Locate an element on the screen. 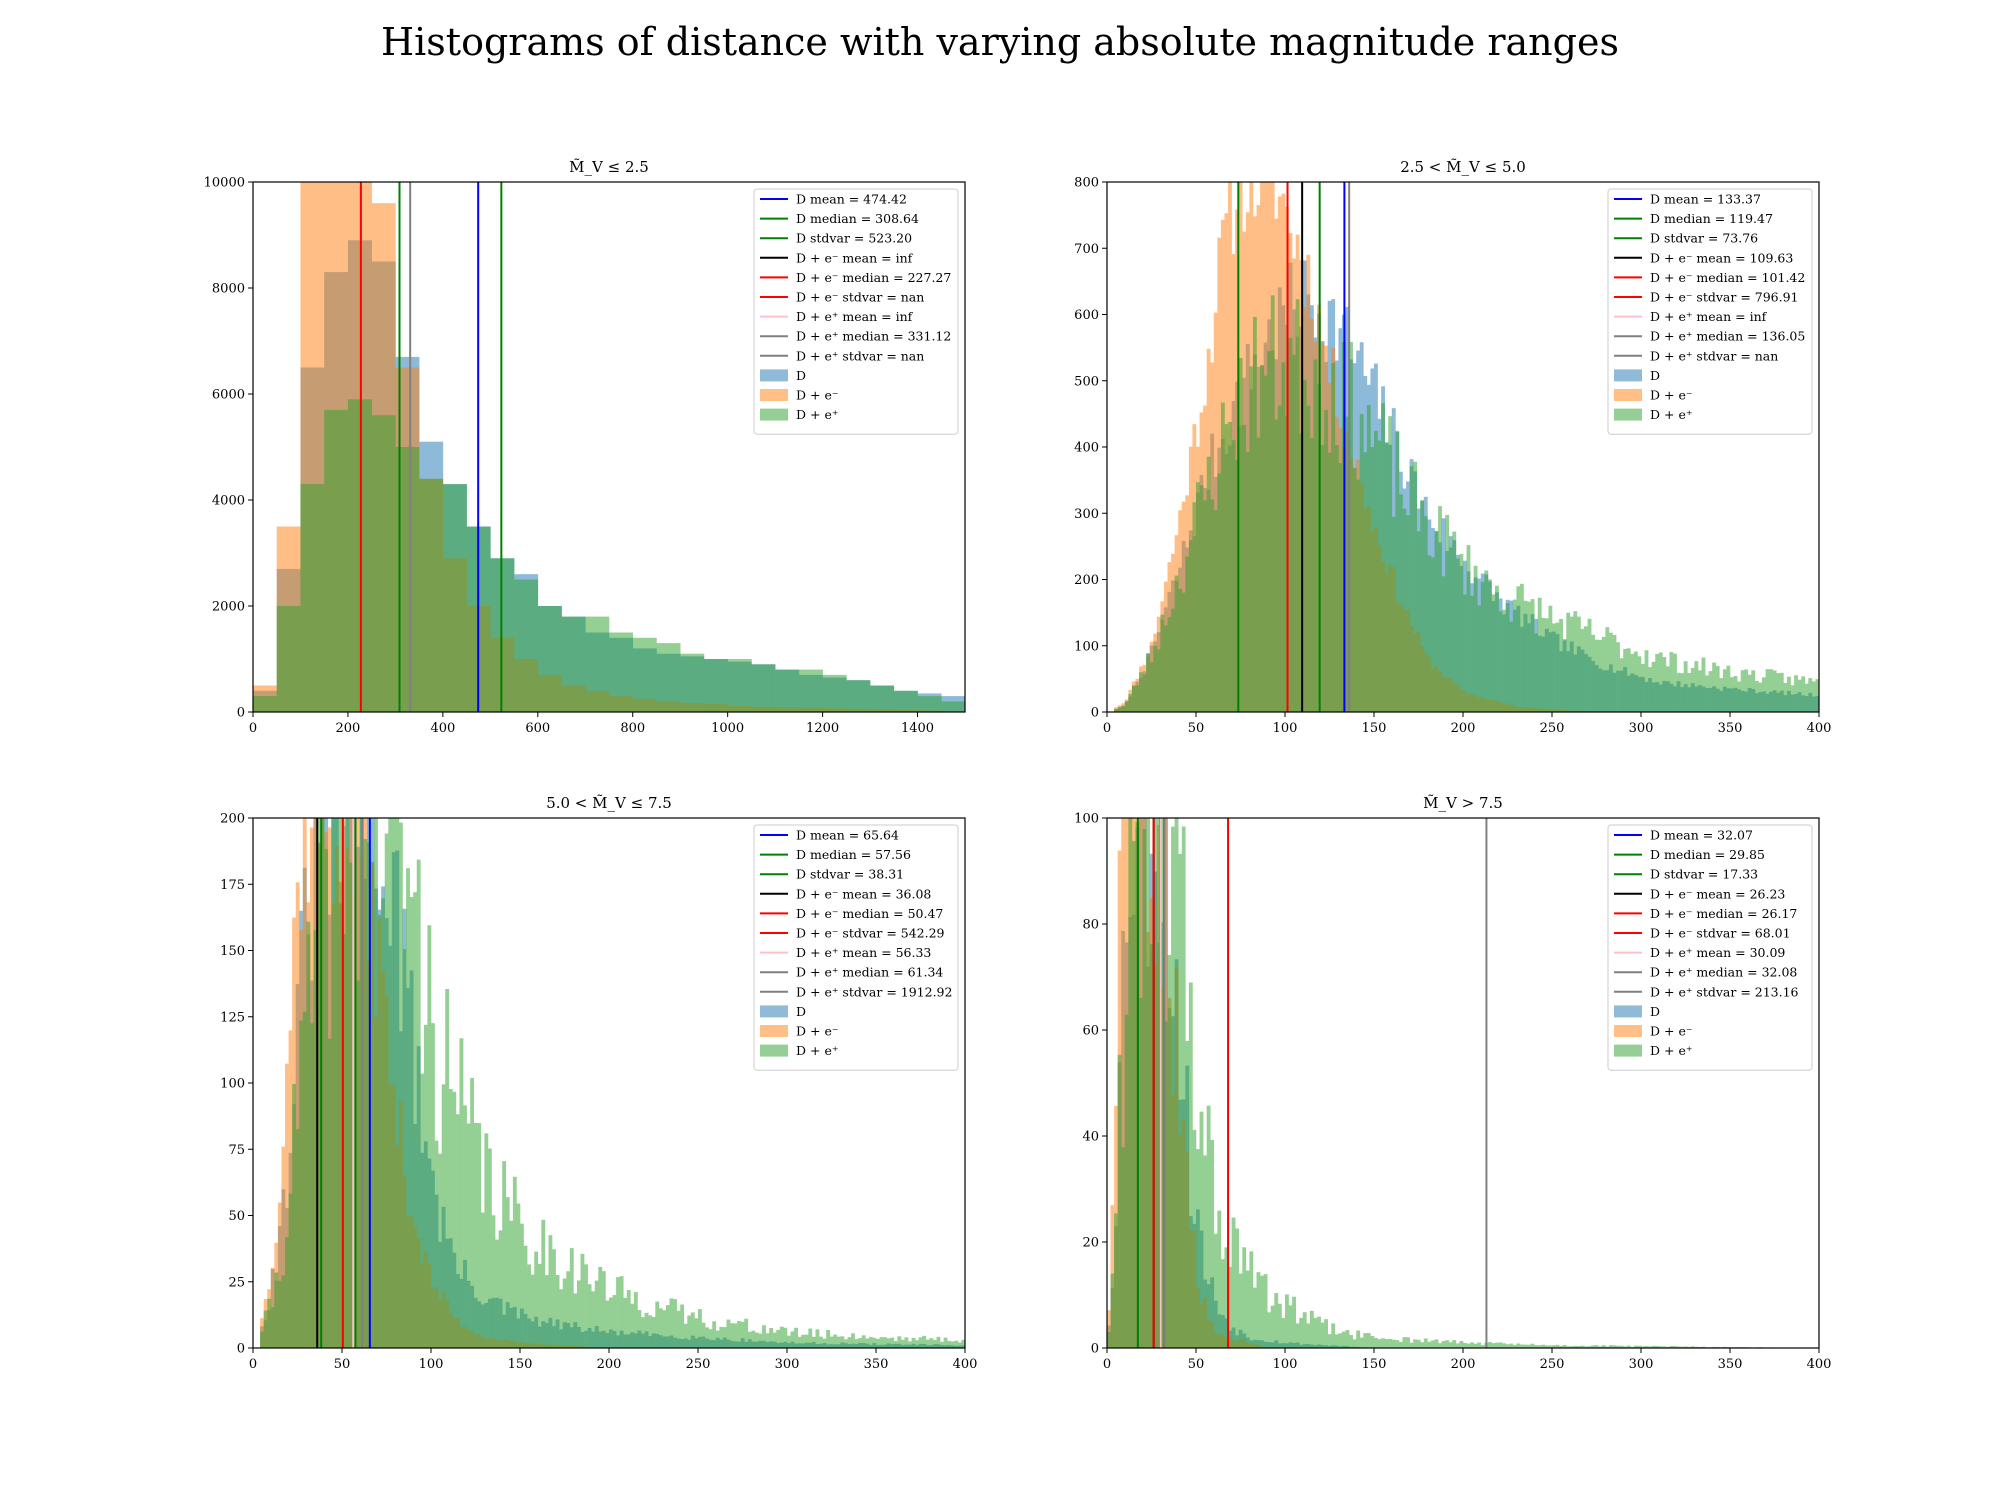 This screenshot has width=2000, height=1500. x-tick-label: 600 is located at coordinates (537, 728).